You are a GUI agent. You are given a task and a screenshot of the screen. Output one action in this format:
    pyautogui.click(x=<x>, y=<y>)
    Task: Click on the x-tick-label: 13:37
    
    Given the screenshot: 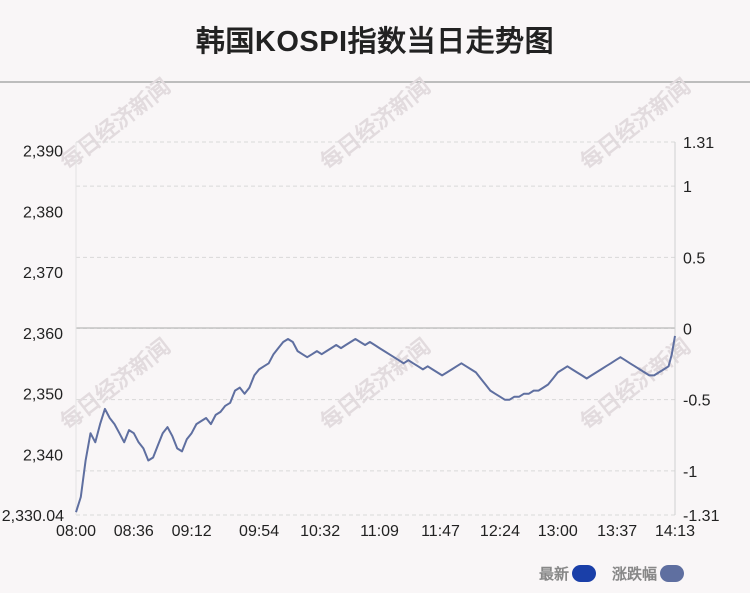 What is the action you would take?
    pyautogui.click(x=617, y=531)
    